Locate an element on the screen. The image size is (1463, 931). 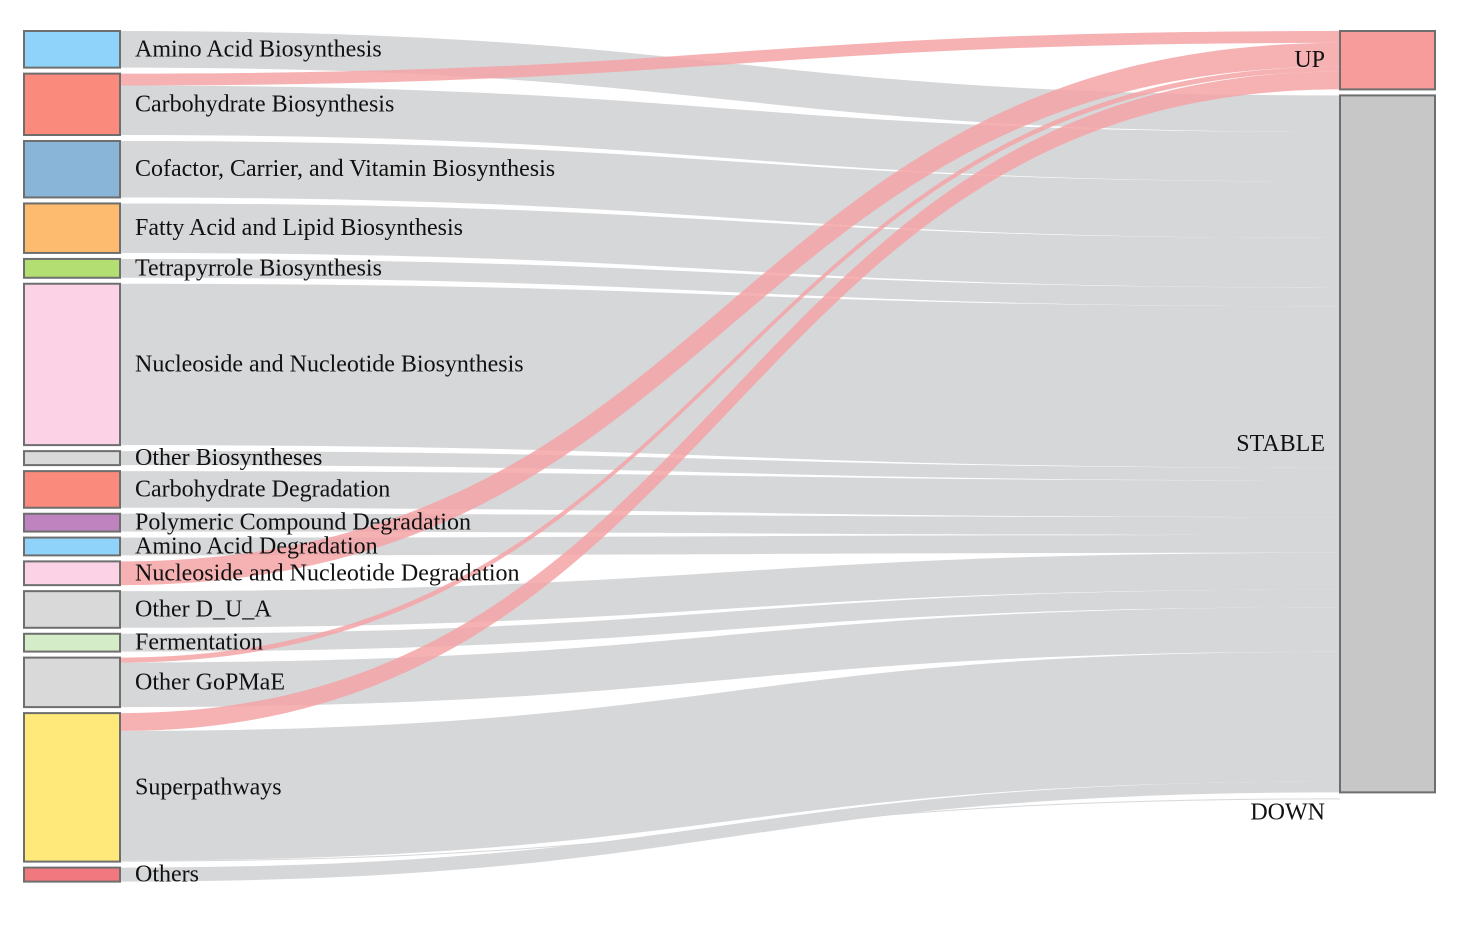
link-cofactor-carrier-and-vitamin-biosynthesis-to-stable is located at coordinates (730, 189).